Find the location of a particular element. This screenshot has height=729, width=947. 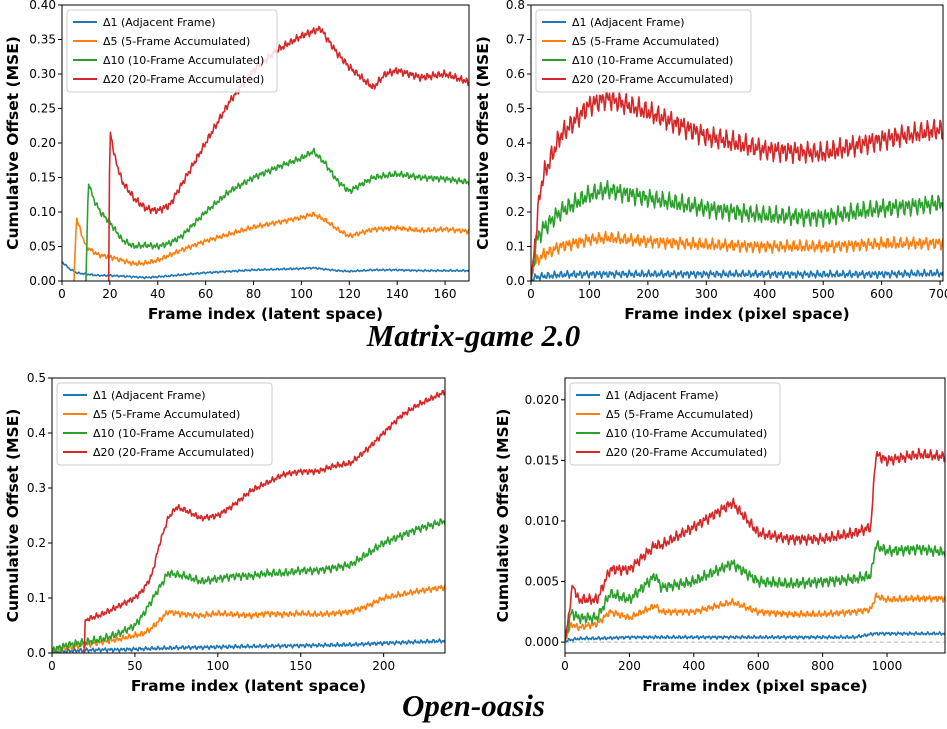

x-tick-label: 700 is located at coordinates (938, 294).